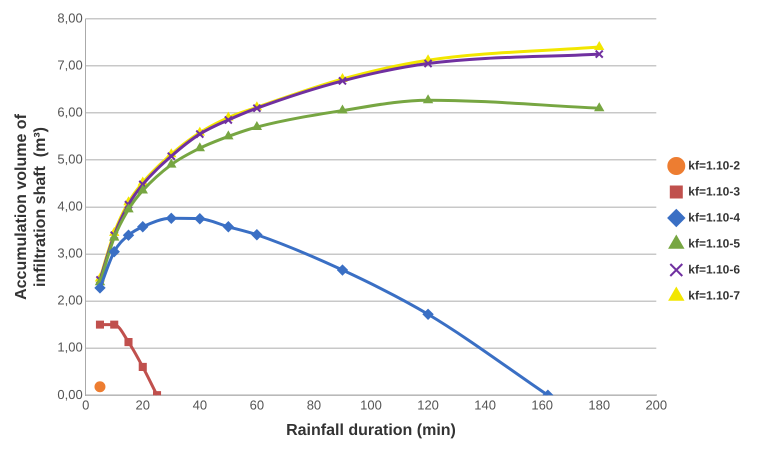 Image resolution: width=768 pixels, height=452 pixels. What do you see at coordinates (70, 206) in the screenshot?
I see `y-tick-label: 4,00` at bounding box center [70, 206].